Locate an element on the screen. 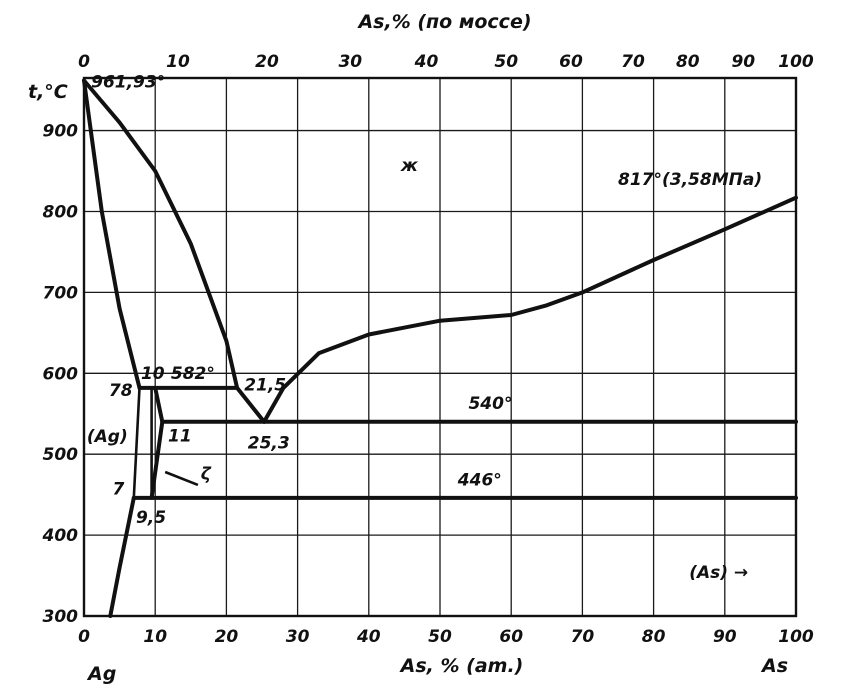  x-tick-label-atomic: 0 is located at coordinates (84, 637).